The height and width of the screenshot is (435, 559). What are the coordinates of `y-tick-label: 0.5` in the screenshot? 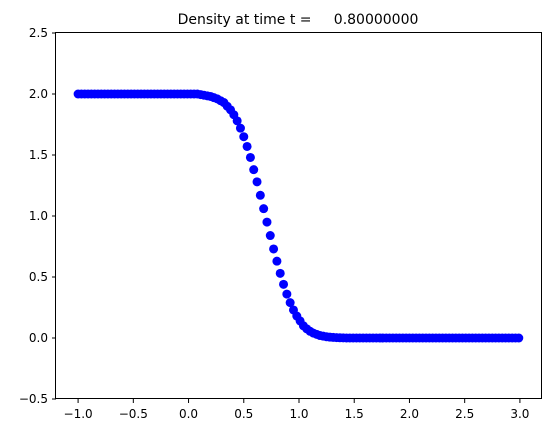 It's located at (38, 277).